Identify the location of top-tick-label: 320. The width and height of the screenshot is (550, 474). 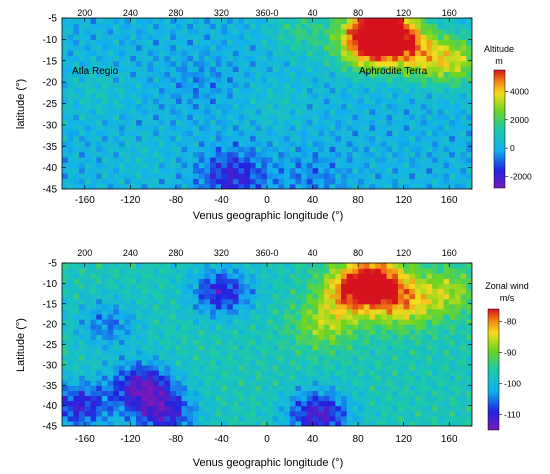
(221, 253).